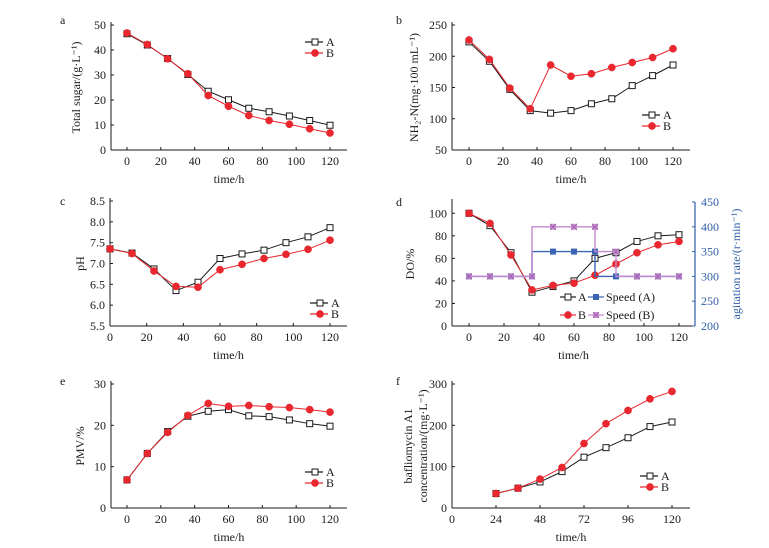 The height and width of the screenshot is (548, 769). What do you see at coordinates (399, 20) in the screenshot?
I see `panel-label: b` at bounding box center [399, 20].